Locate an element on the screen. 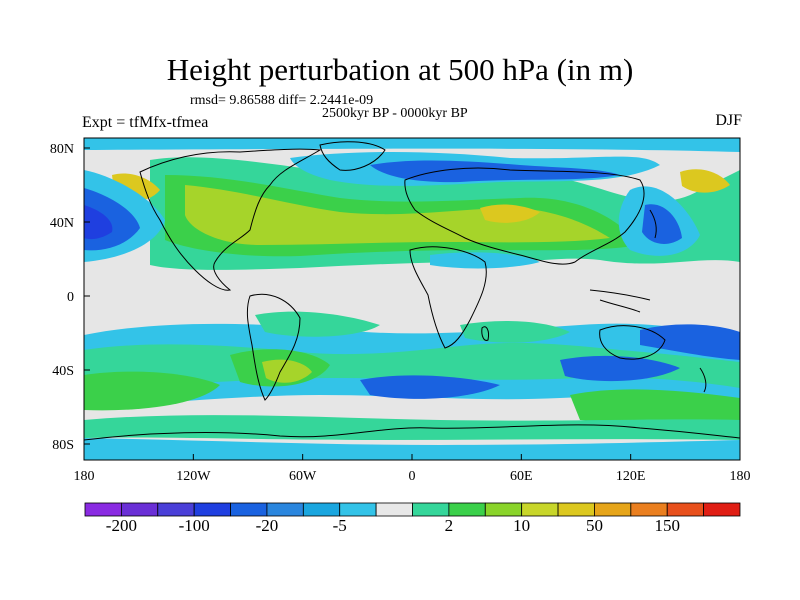 Image resolution: width=800 pixels, height=600 pixels. sh-blue-antarctic is located at coordinates (412, 449).